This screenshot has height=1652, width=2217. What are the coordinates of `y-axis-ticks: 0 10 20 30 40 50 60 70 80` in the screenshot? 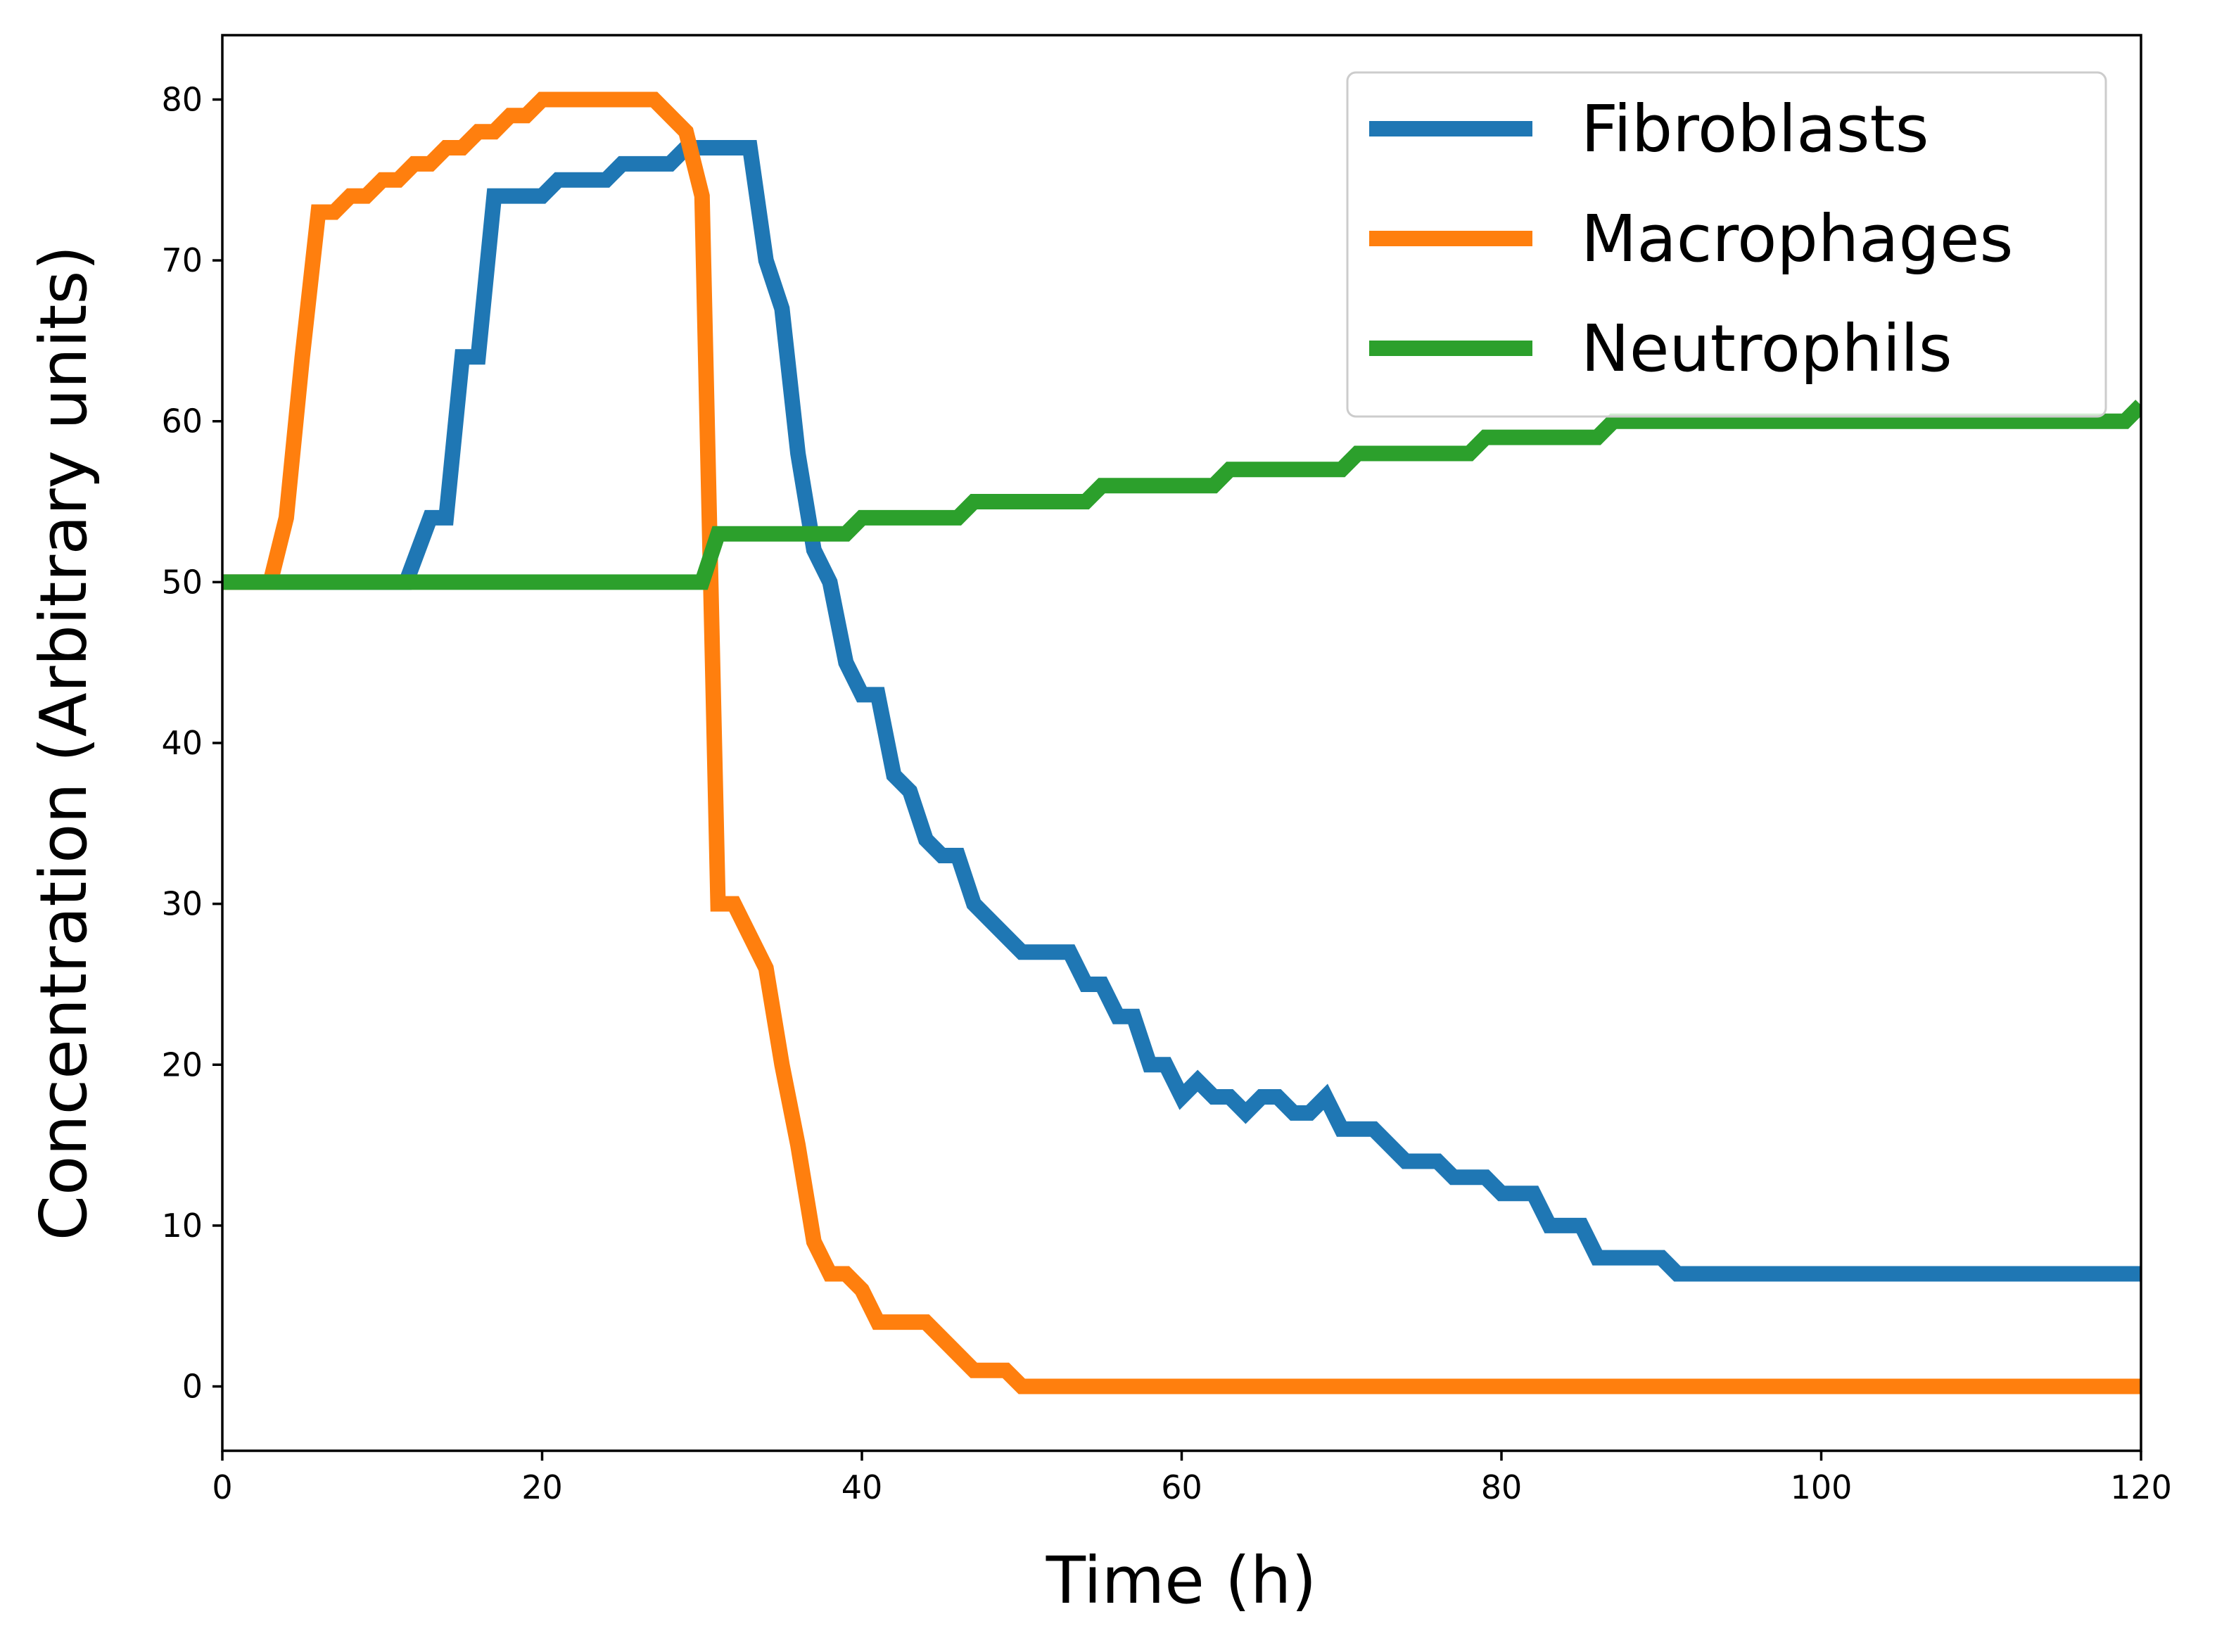 It's located at (191, 743).